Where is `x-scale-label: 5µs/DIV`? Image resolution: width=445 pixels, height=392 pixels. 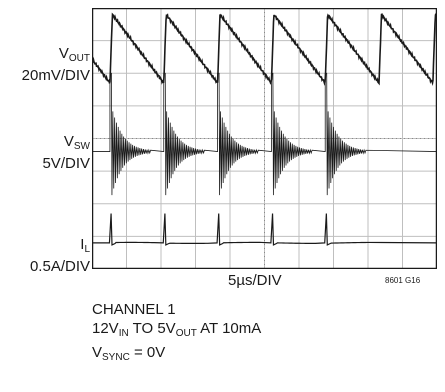 x-scale-label: 5µs/DIV is located at coordinates (255, 280).